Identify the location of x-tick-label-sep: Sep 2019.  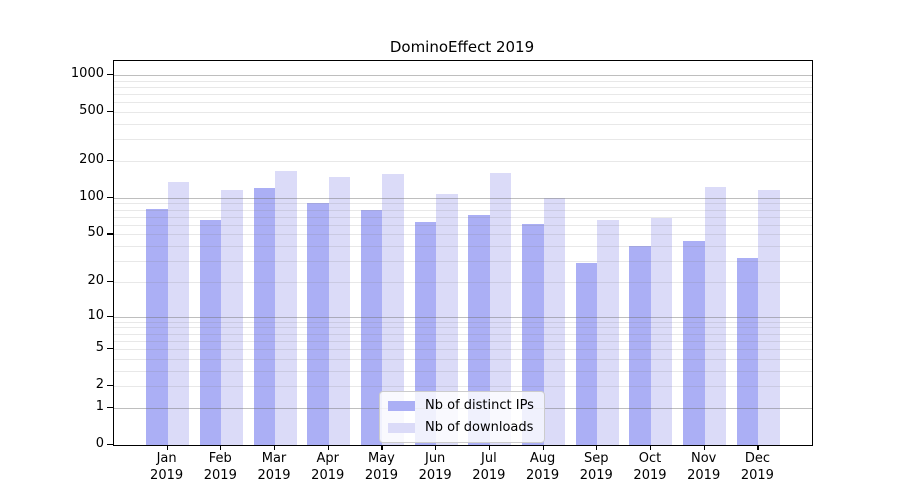
(596, 467).